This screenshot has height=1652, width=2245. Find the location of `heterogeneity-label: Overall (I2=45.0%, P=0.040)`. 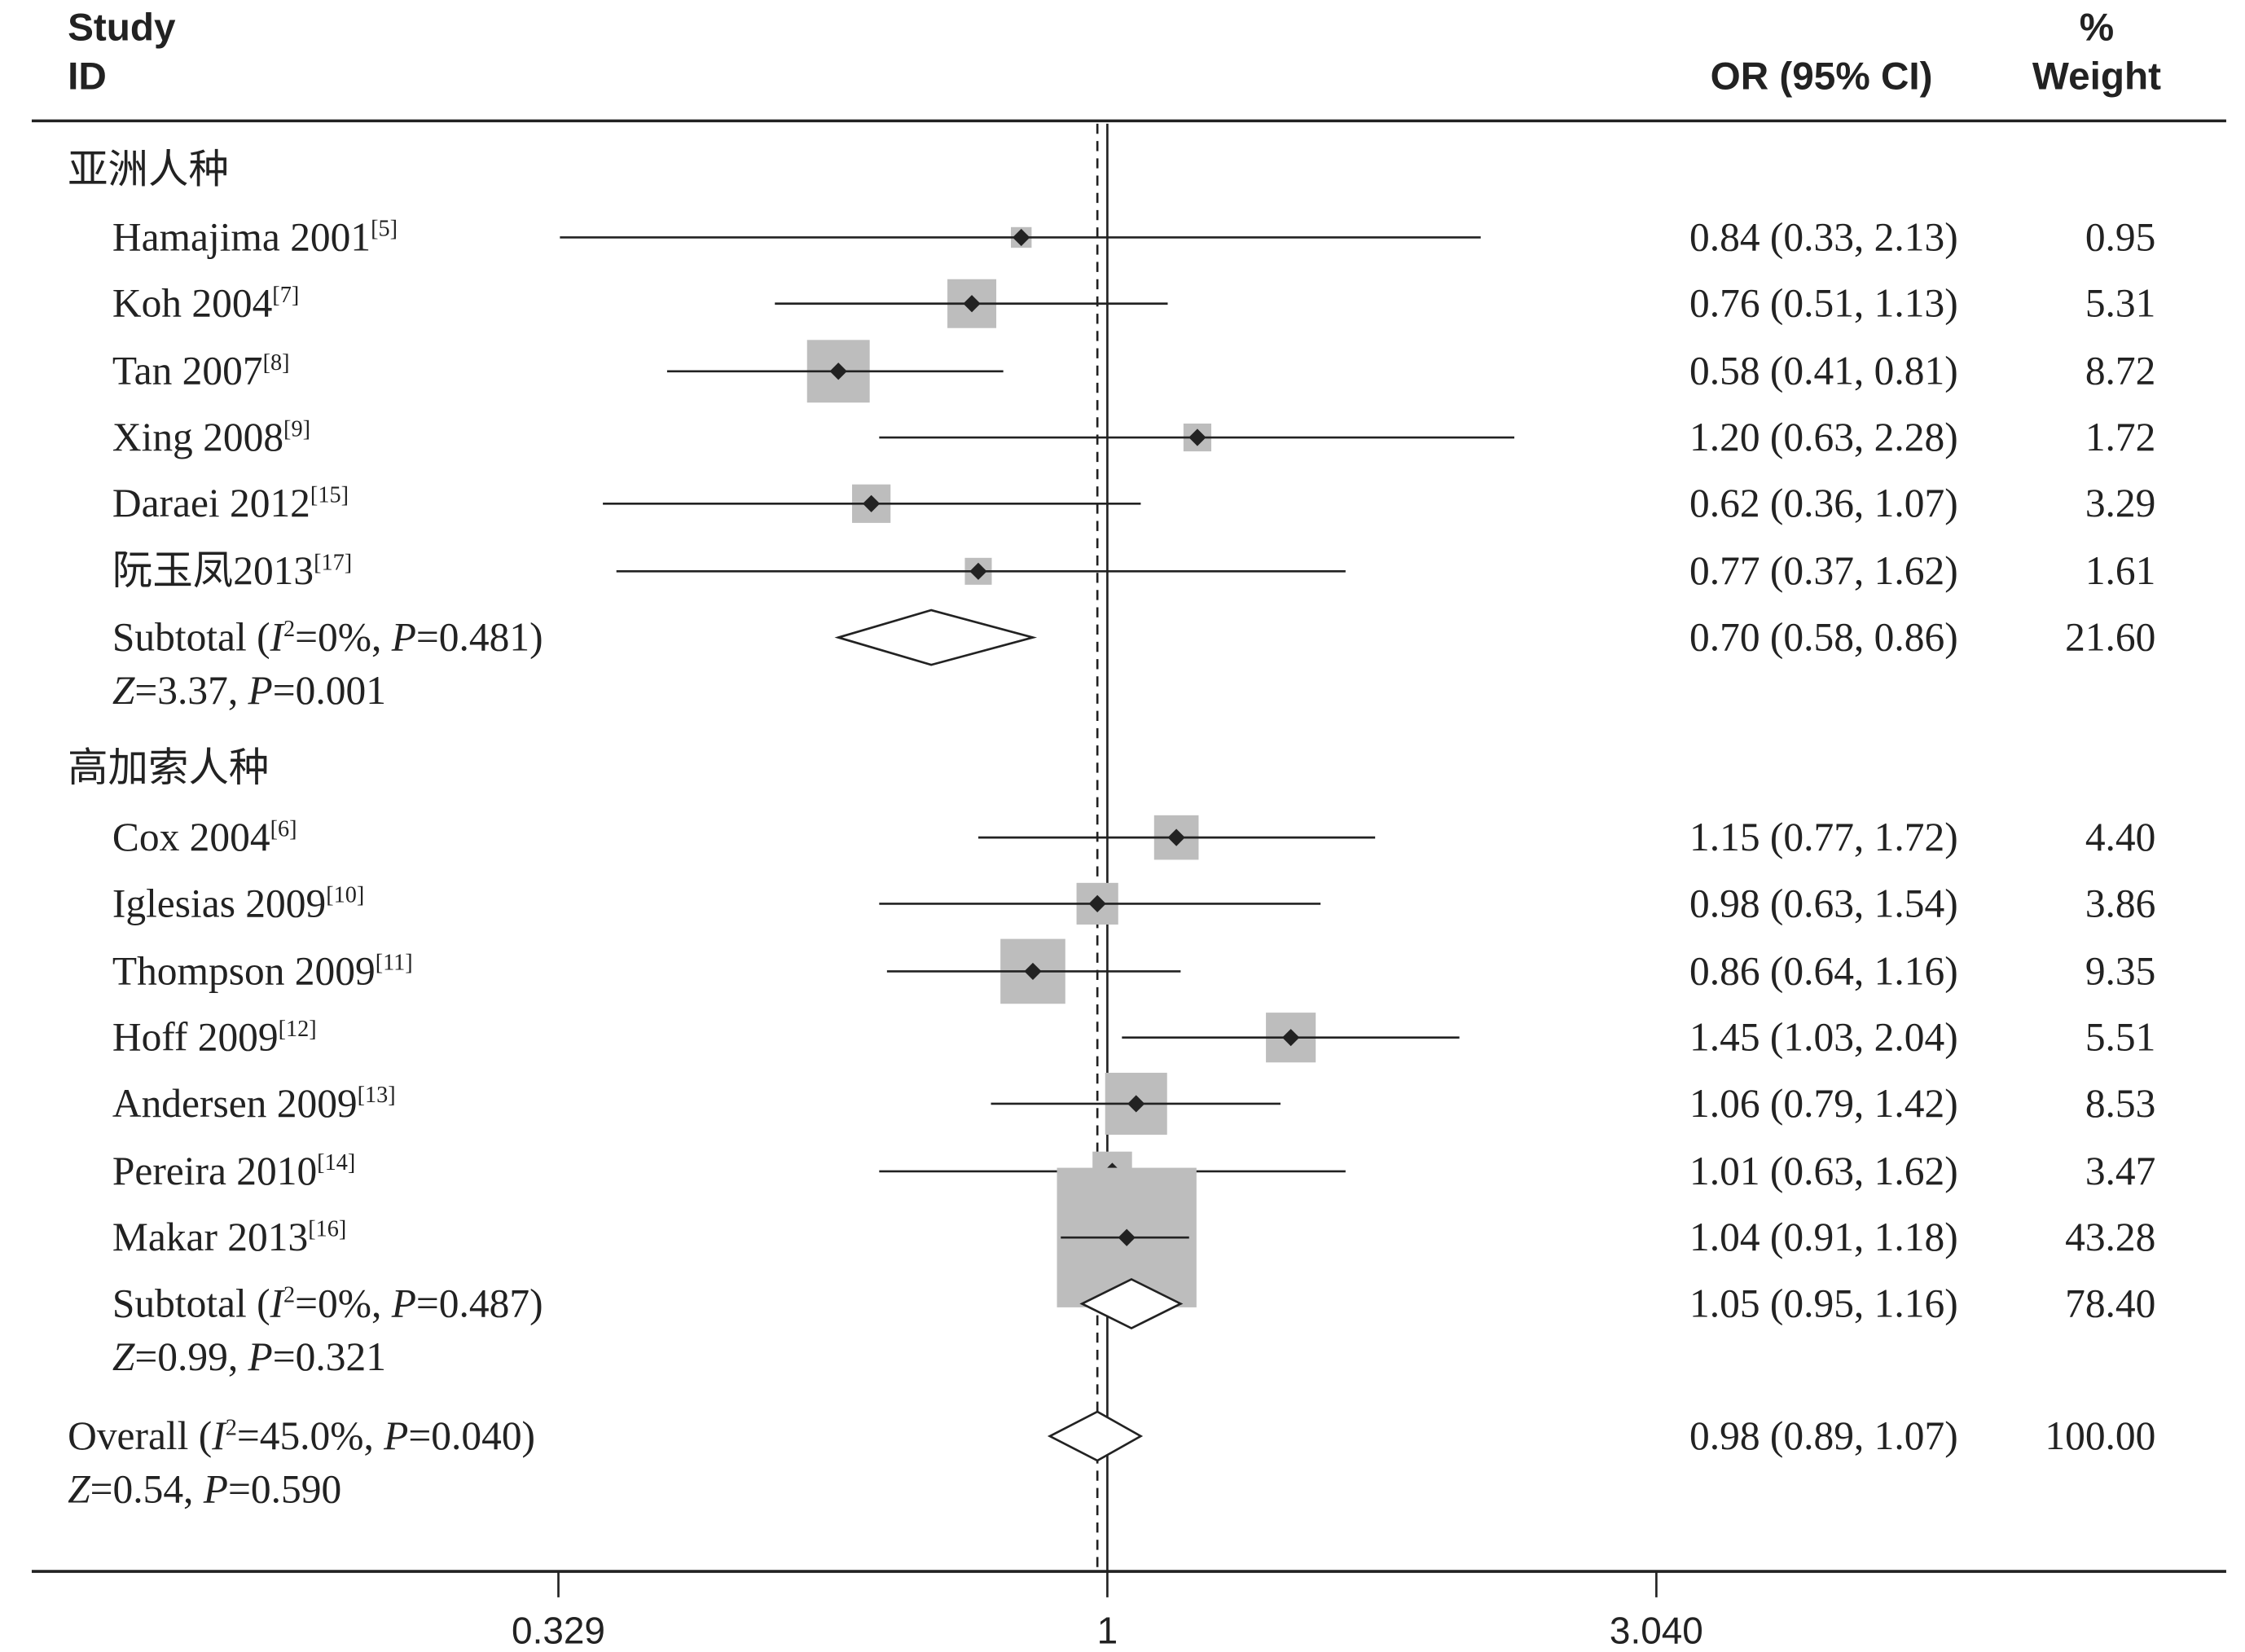

heterogeneity-label: Overall (I2=45.0%, P=0.040) is located at coordinates (301, 1435).